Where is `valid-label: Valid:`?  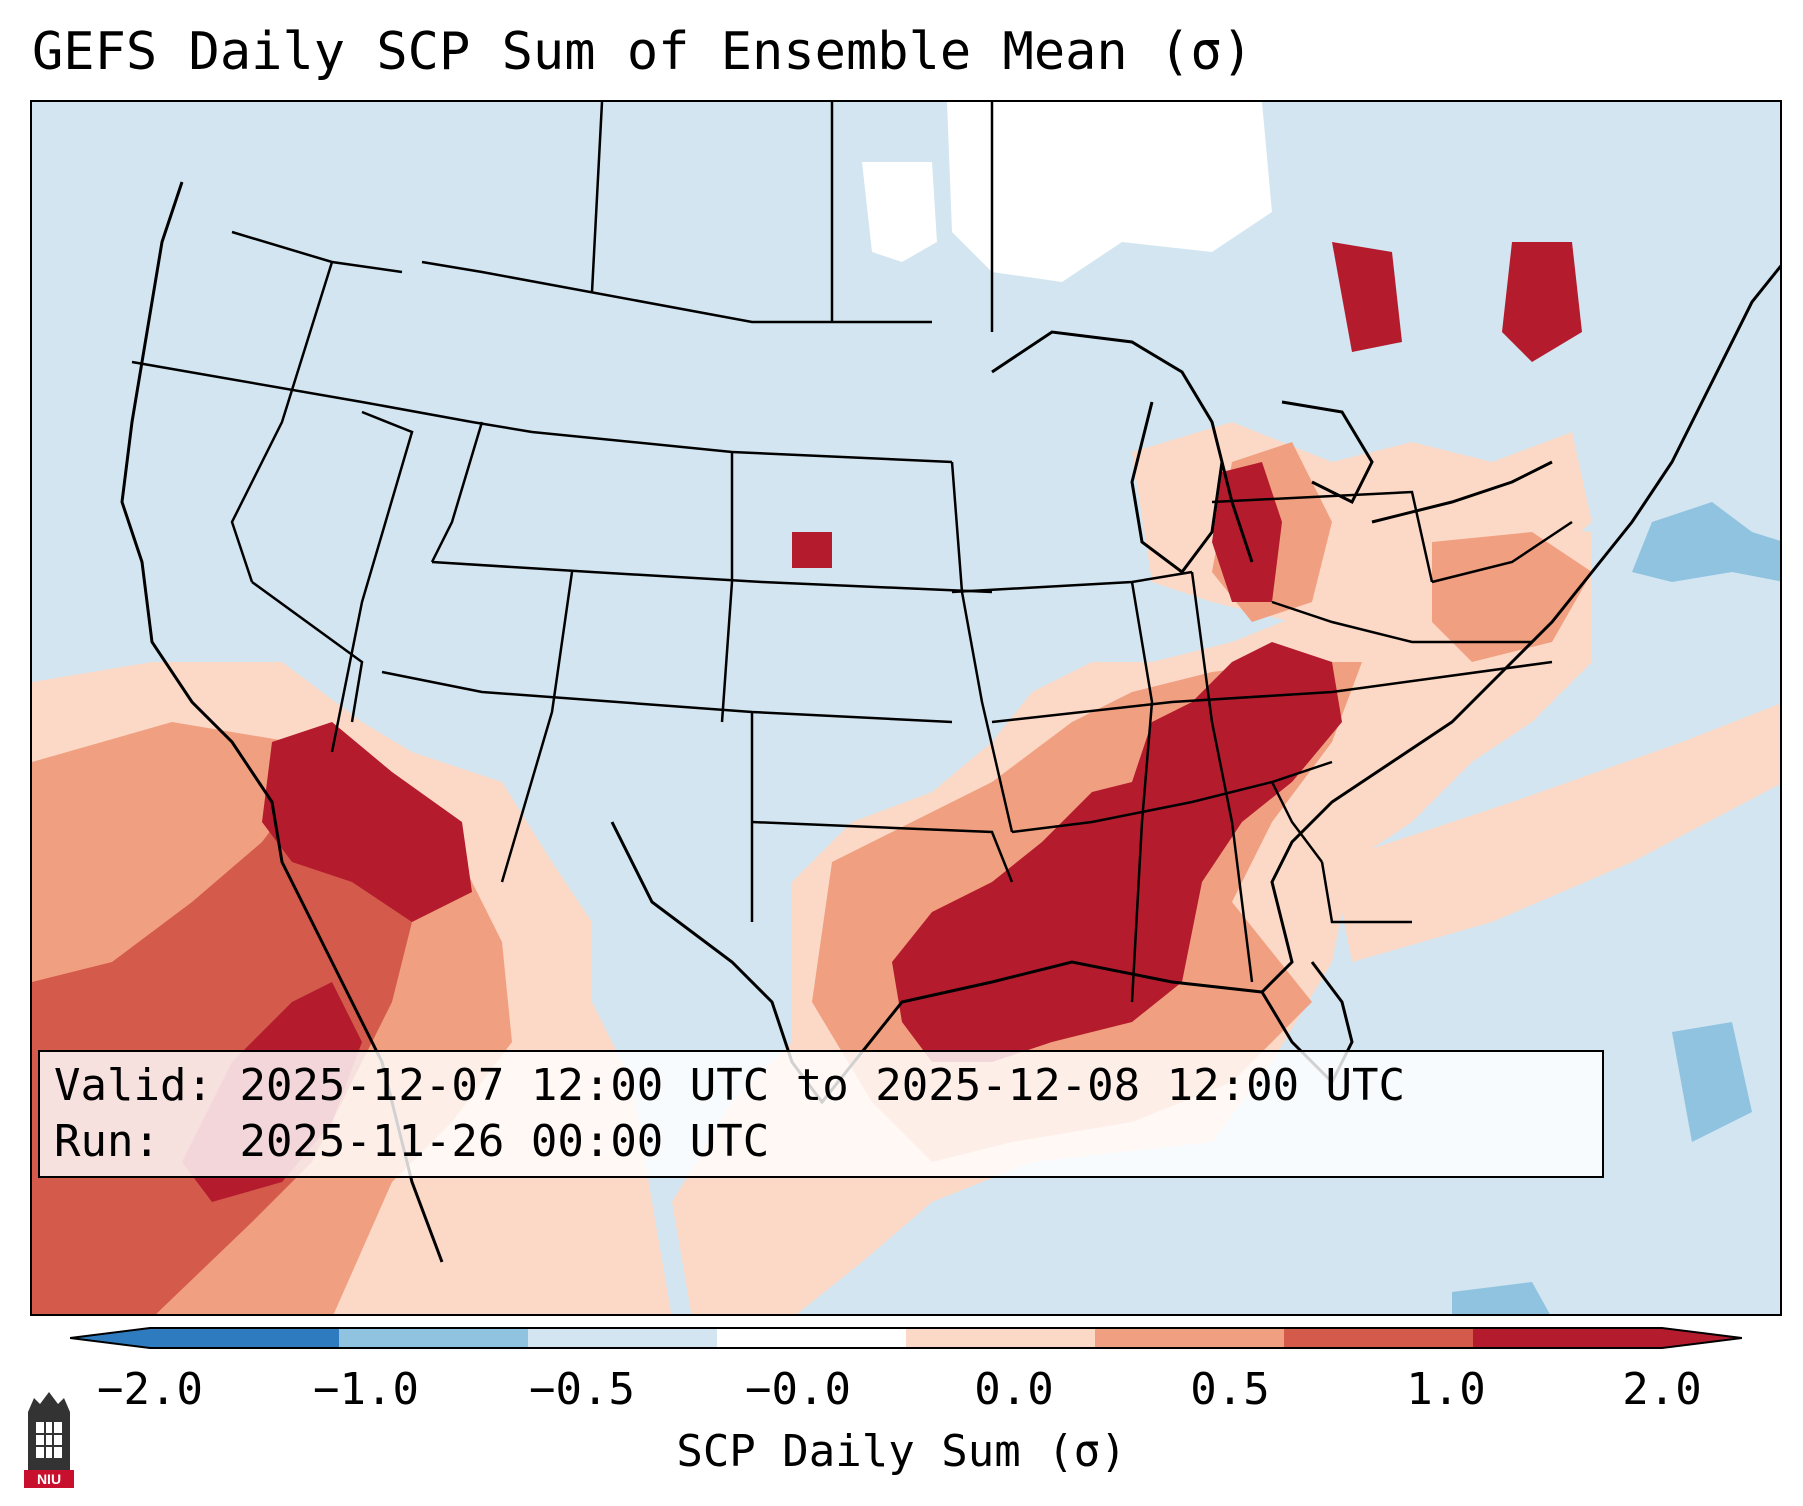 valid-label: Valid: is located at coordinates (133, 1085).